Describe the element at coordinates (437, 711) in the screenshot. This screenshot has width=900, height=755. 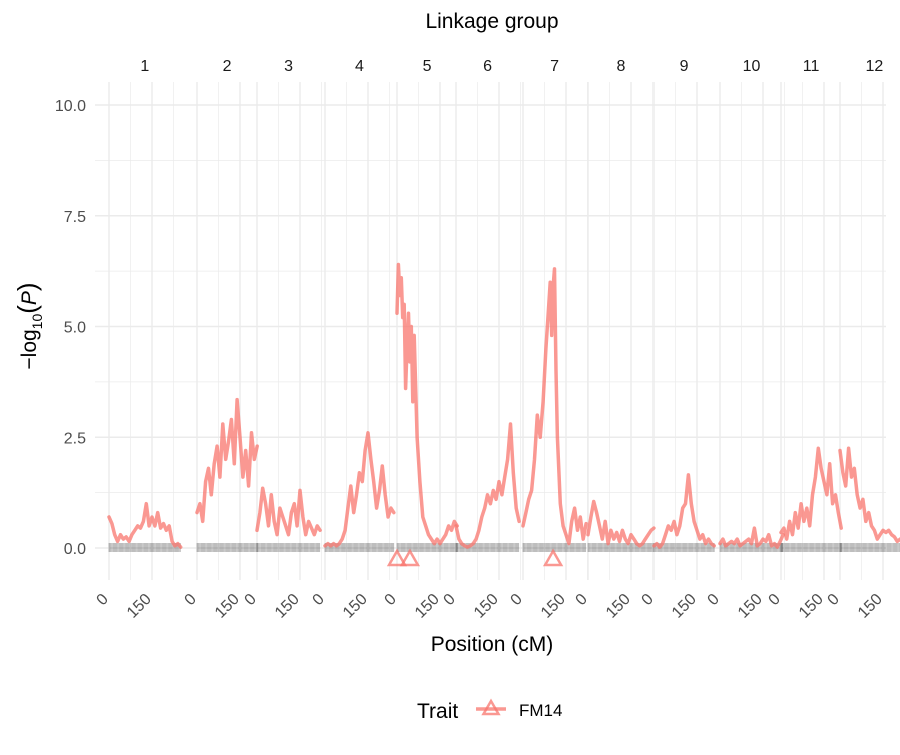
I see `legend-title: Trait` at that location.